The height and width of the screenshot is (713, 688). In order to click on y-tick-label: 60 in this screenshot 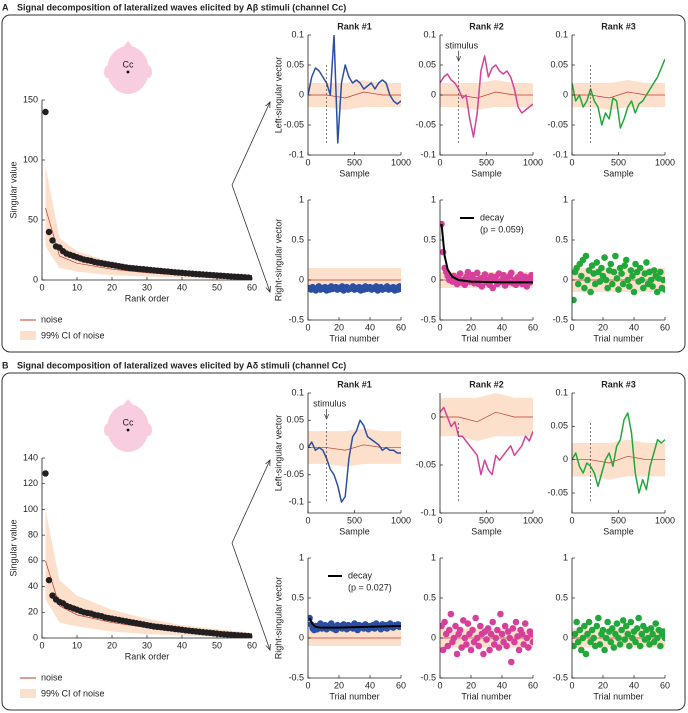, I will do `click(33, 560)`.